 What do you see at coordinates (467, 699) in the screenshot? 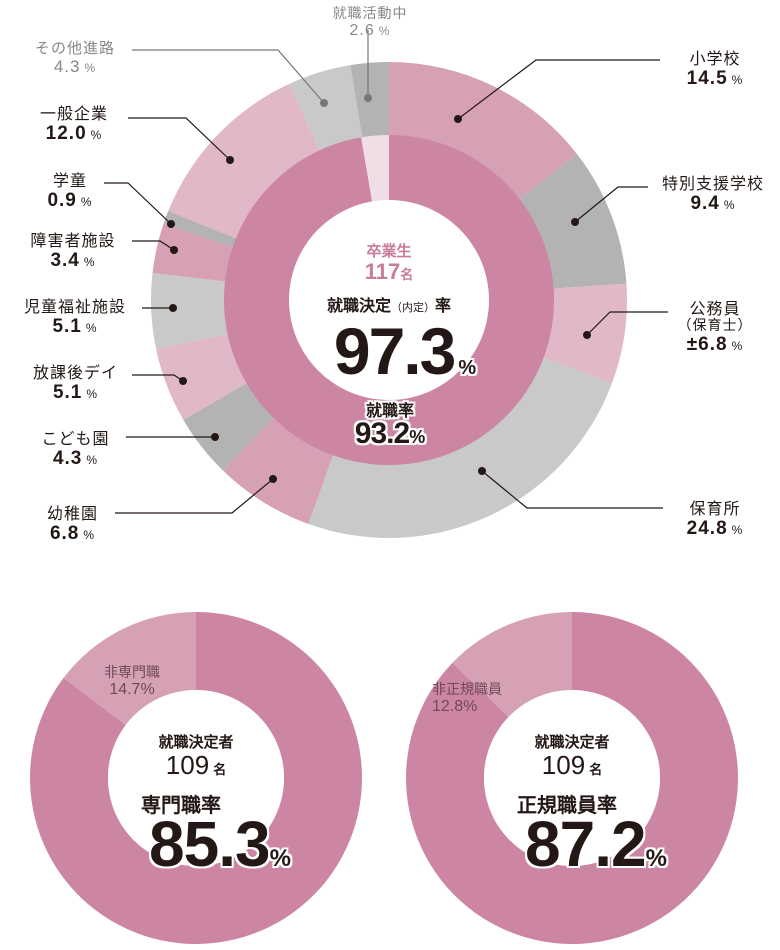
I see `non-regular-label: 非正規職員 12.8%` at bounding box center [467, 699].